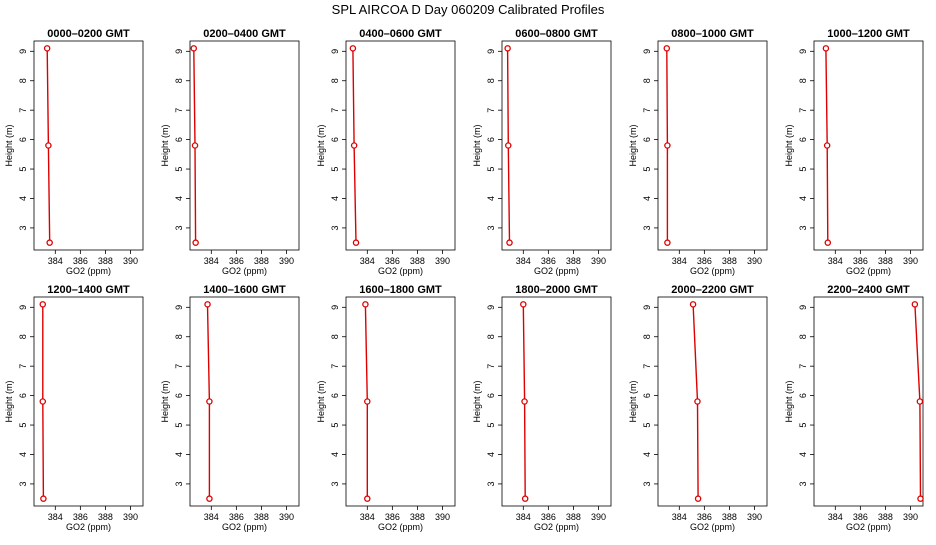  What do you see at coordinates (244, 290) in the screenshot?
I see `panel-title: 1400–1600 GMT` at bounding box center [244, 290].